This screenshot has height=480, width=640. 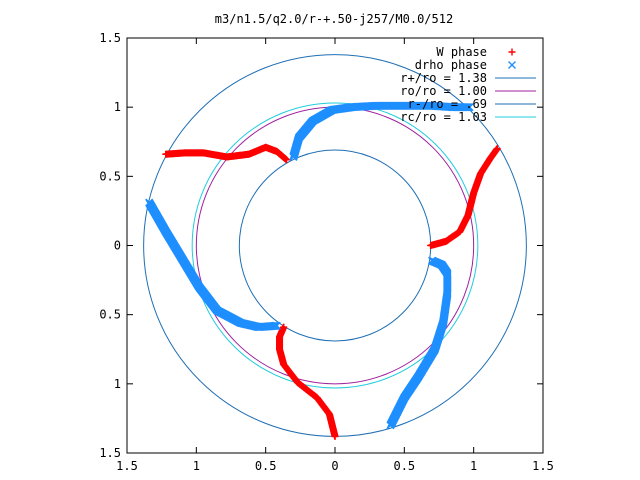 What do you see at coordinates (117, 246) in the screenshot?
I see `y-tick-label: 0` at bounding box center [117, 246].